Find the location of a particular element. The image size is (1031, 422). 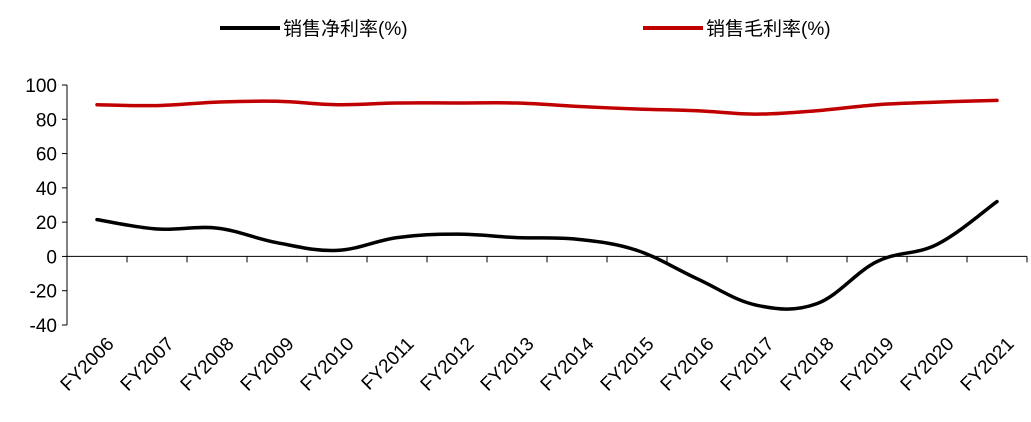

x-tick-label: FY2017 is located at coordinates (748, 365).